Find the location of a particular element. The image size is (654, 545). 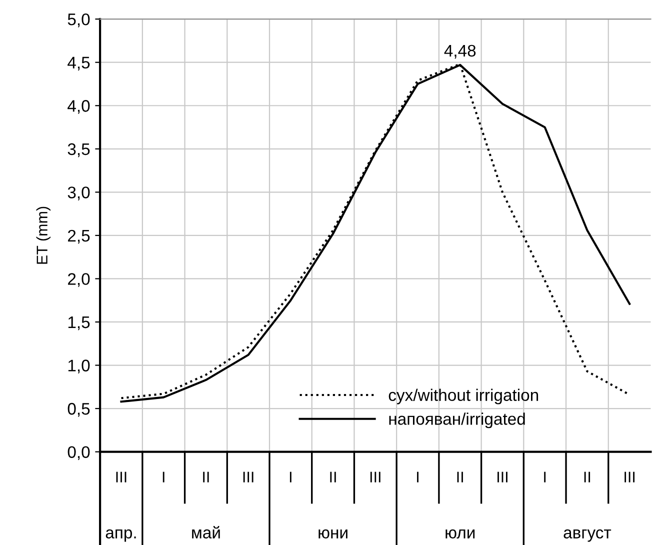

y-tick-label: 2,5 is located at coordinates (79, 237).